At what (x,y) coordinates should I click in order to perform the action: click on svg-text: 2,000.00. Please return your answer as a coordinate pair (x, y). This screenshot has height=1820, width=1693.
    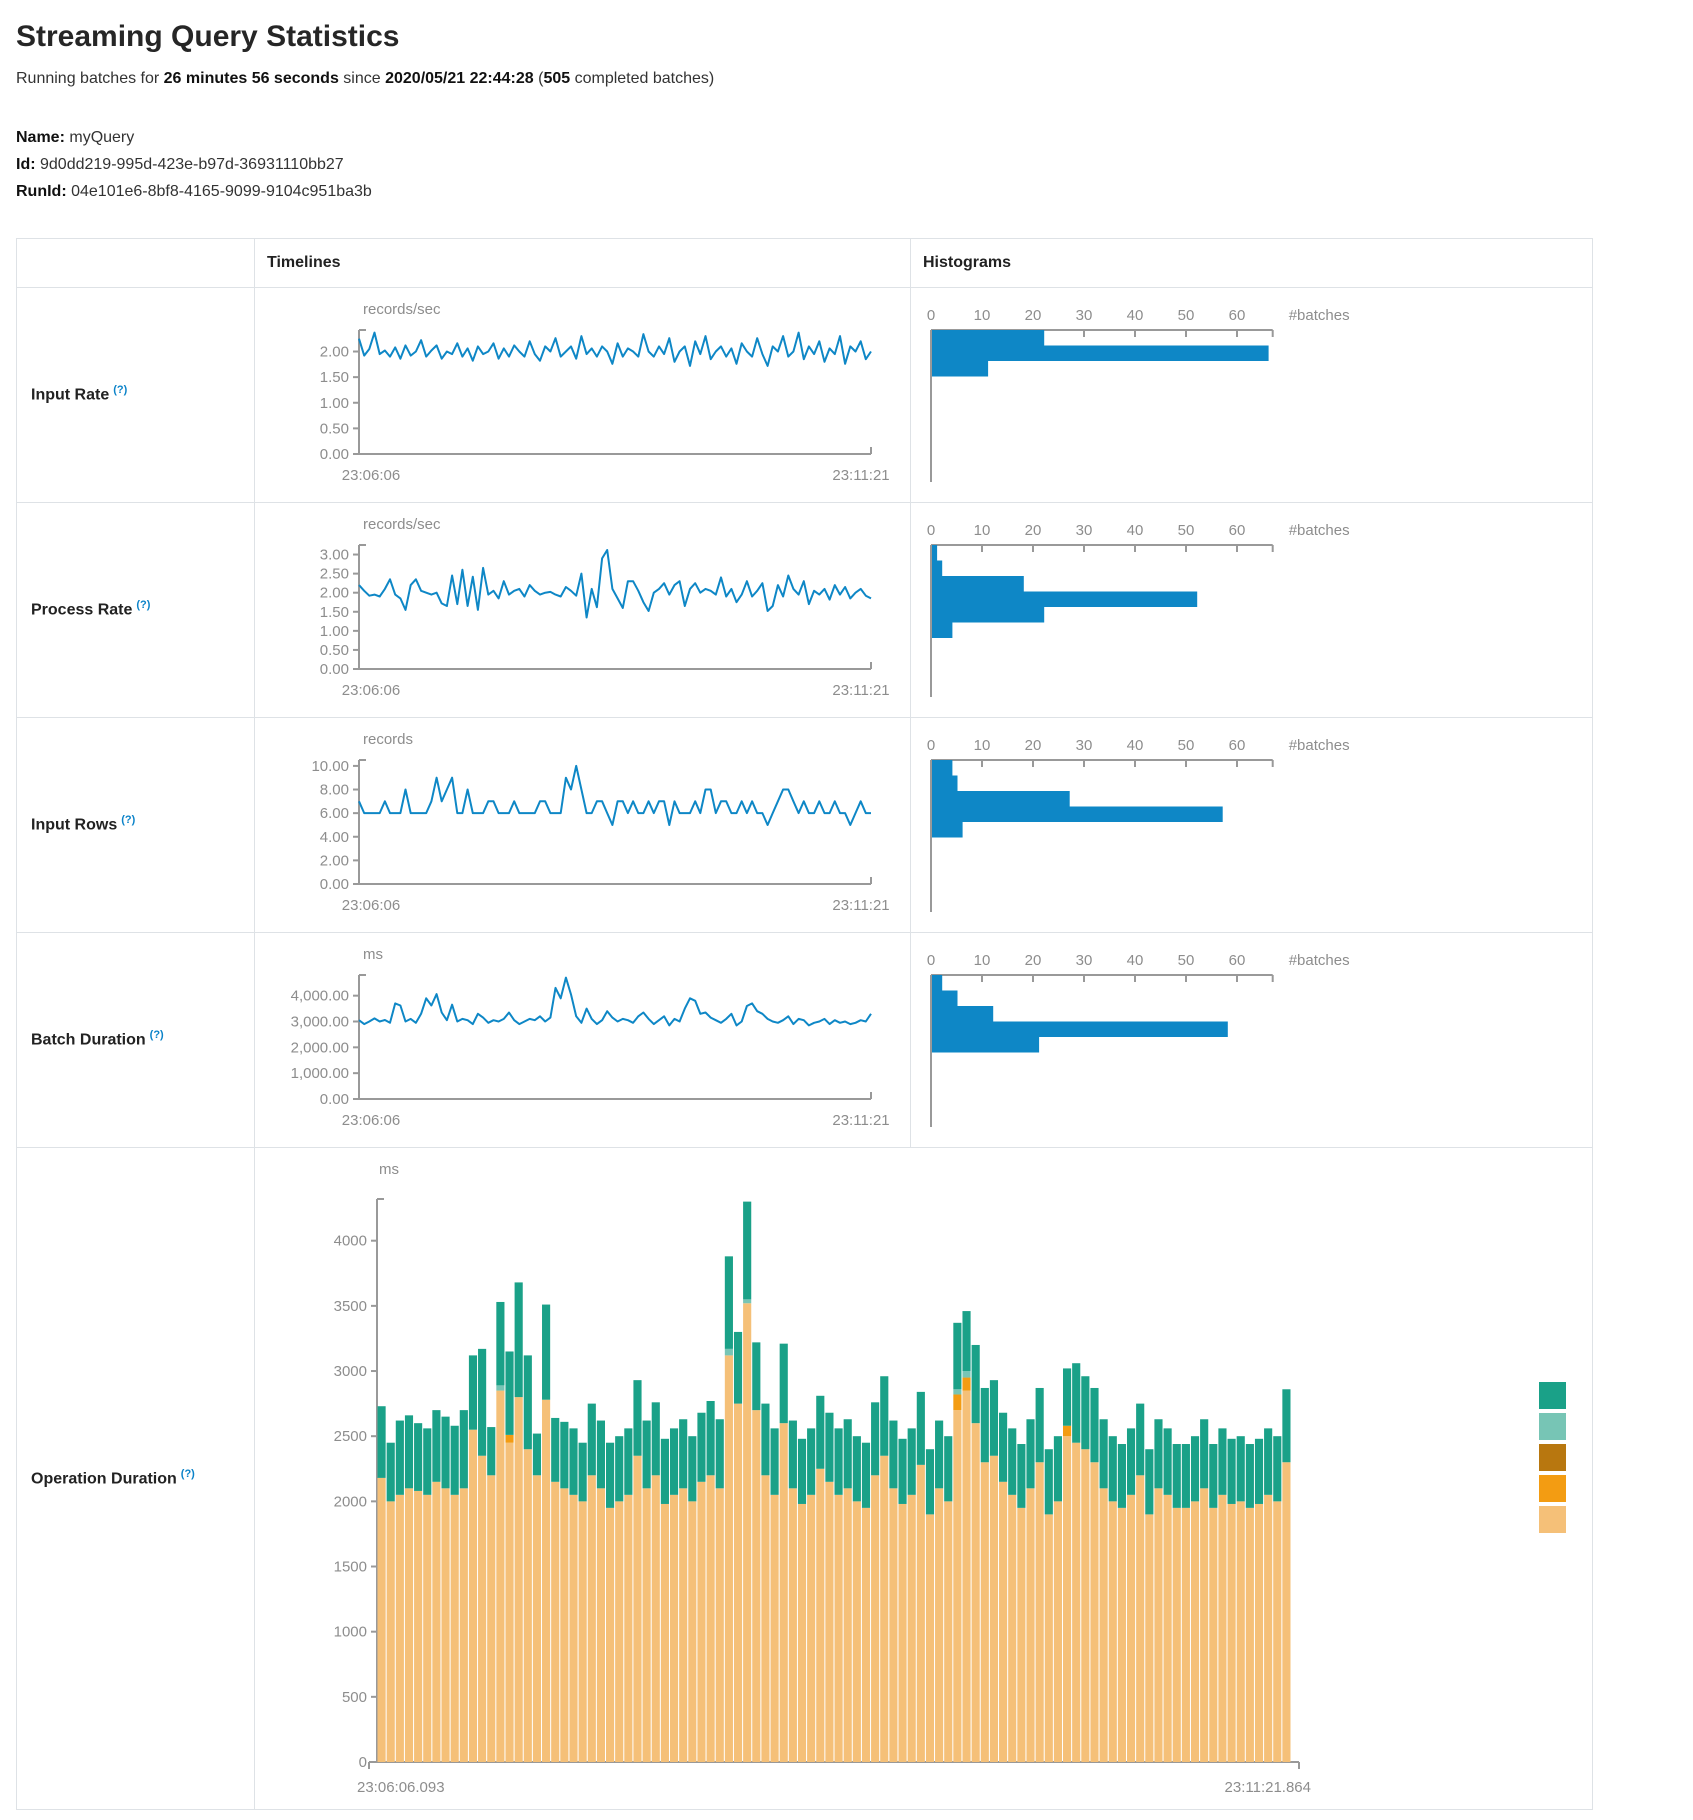
    Looking at the image, I should click on (320, 1047).